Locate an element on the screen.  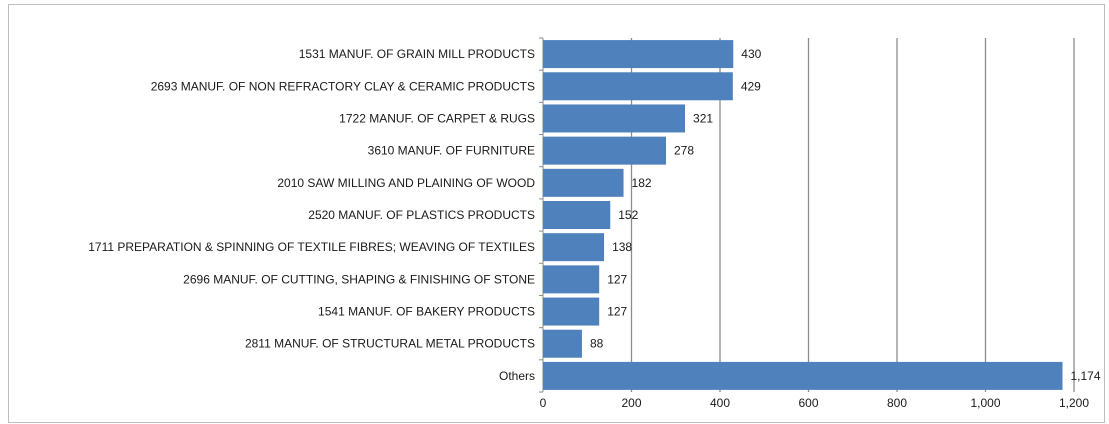
data-label: 138 is located at coordinates (622, 247).